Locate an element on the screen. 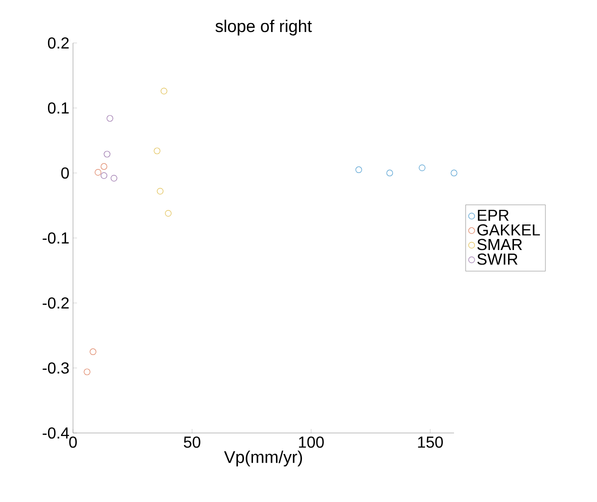  x-tick-label: 150 is located at coordinates (430, 442).